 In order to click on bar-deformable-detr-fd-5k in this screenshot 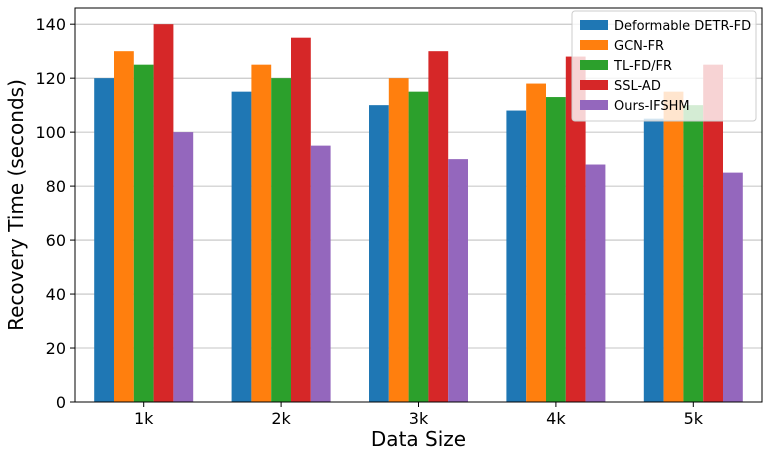, I will do `click(653, 260)`.